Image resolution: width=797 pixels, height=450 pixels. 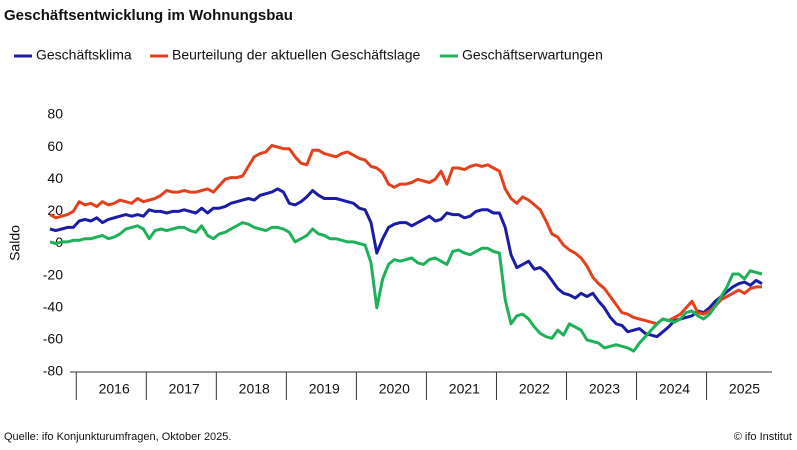 I want to click on y-tick-label: -40, so click(x=53, y=306).